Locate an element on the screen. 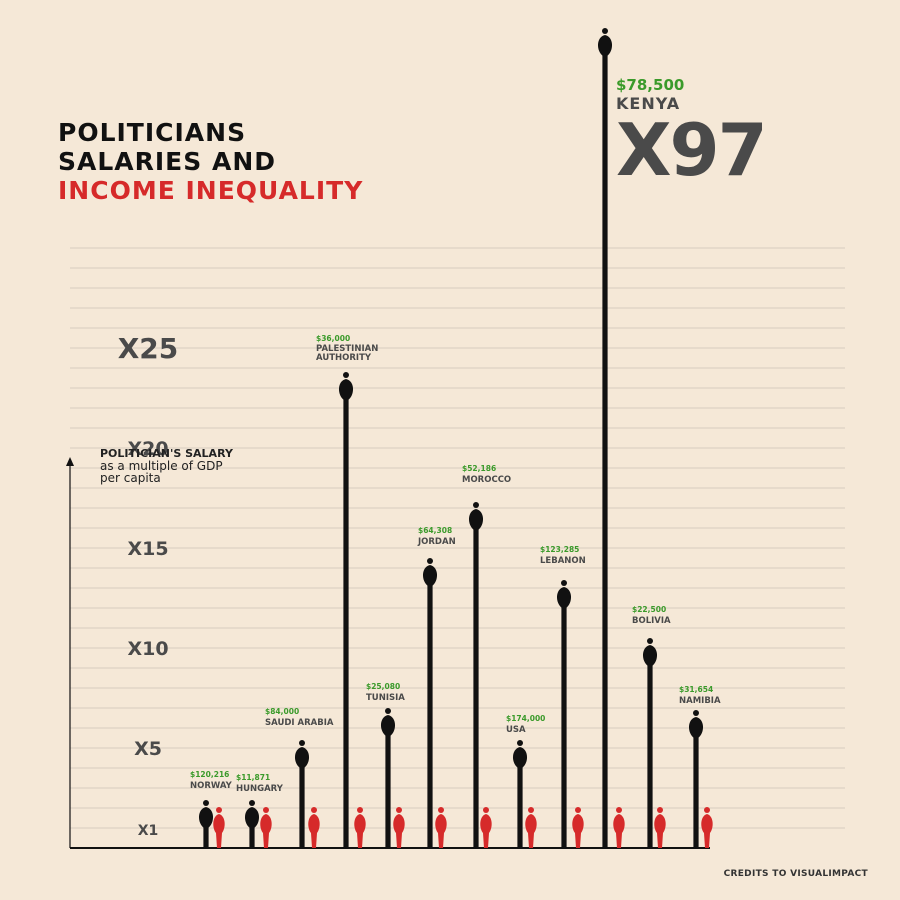 The image size is (900, 900). bar-lebanon is located at coordinates (570, 714).